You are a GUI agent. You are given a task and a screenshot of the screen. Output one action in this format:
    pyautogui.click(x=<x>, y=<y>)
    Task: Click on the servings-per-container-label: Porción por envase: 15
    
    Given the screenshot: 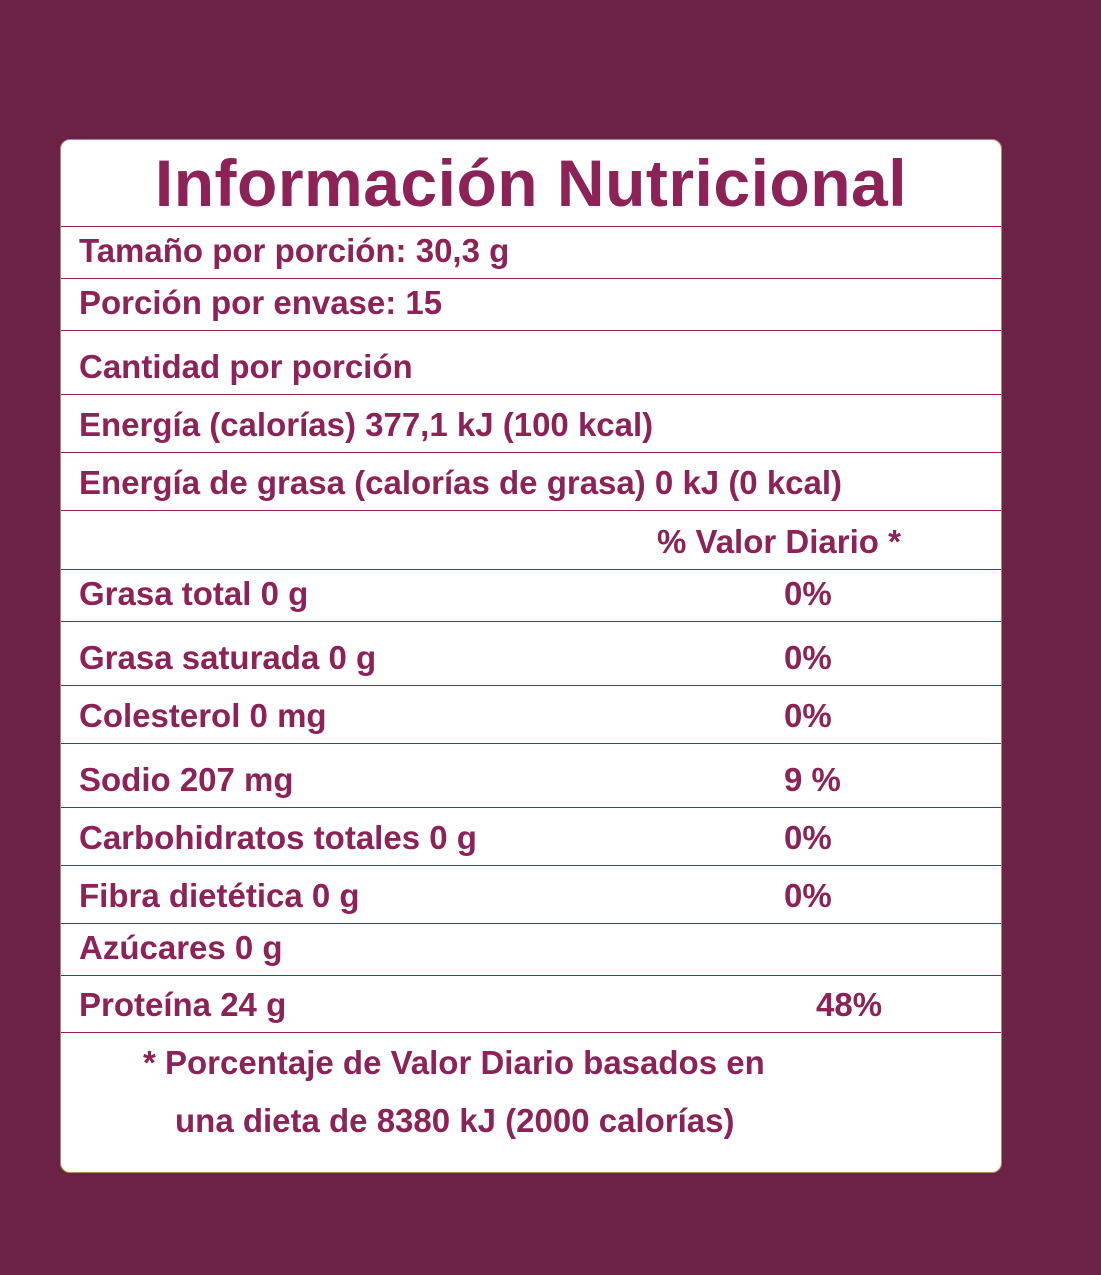 What is the action you would take?
    pyautogui.click(x=261, y=302)
    